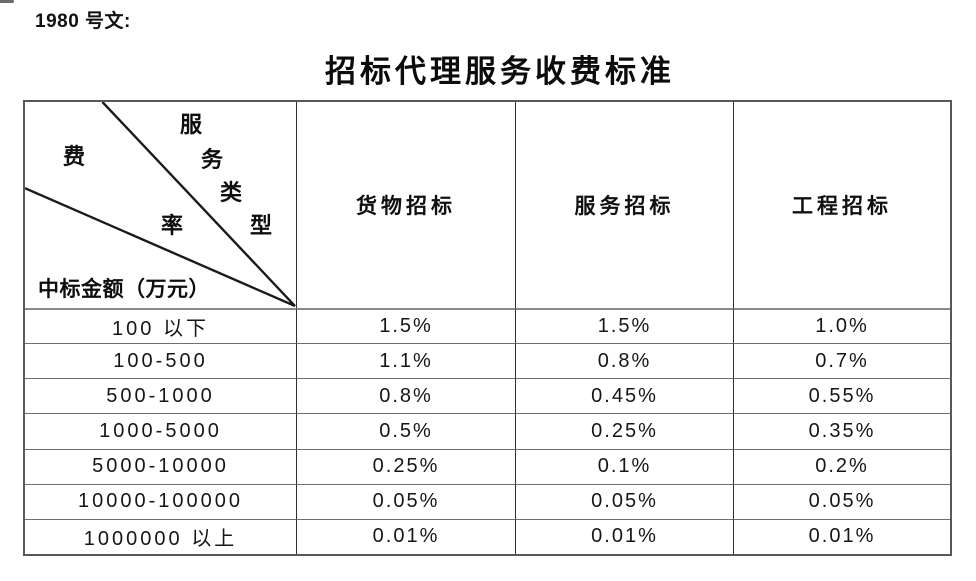  What do you see at coordinates (124, 289) in the screenshot?
I see `amount-axis-label: 中标金额（万元）` at bounding box center [124, 289].